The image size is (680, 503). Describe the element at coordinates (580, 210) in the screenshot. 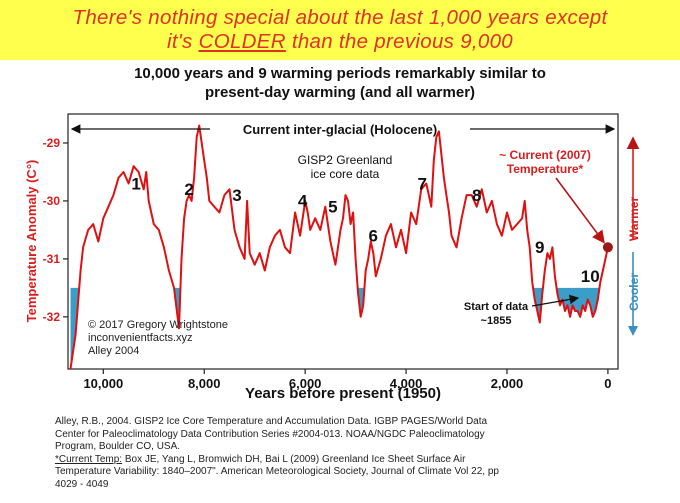

I see `current-temp-arrow` at that location.